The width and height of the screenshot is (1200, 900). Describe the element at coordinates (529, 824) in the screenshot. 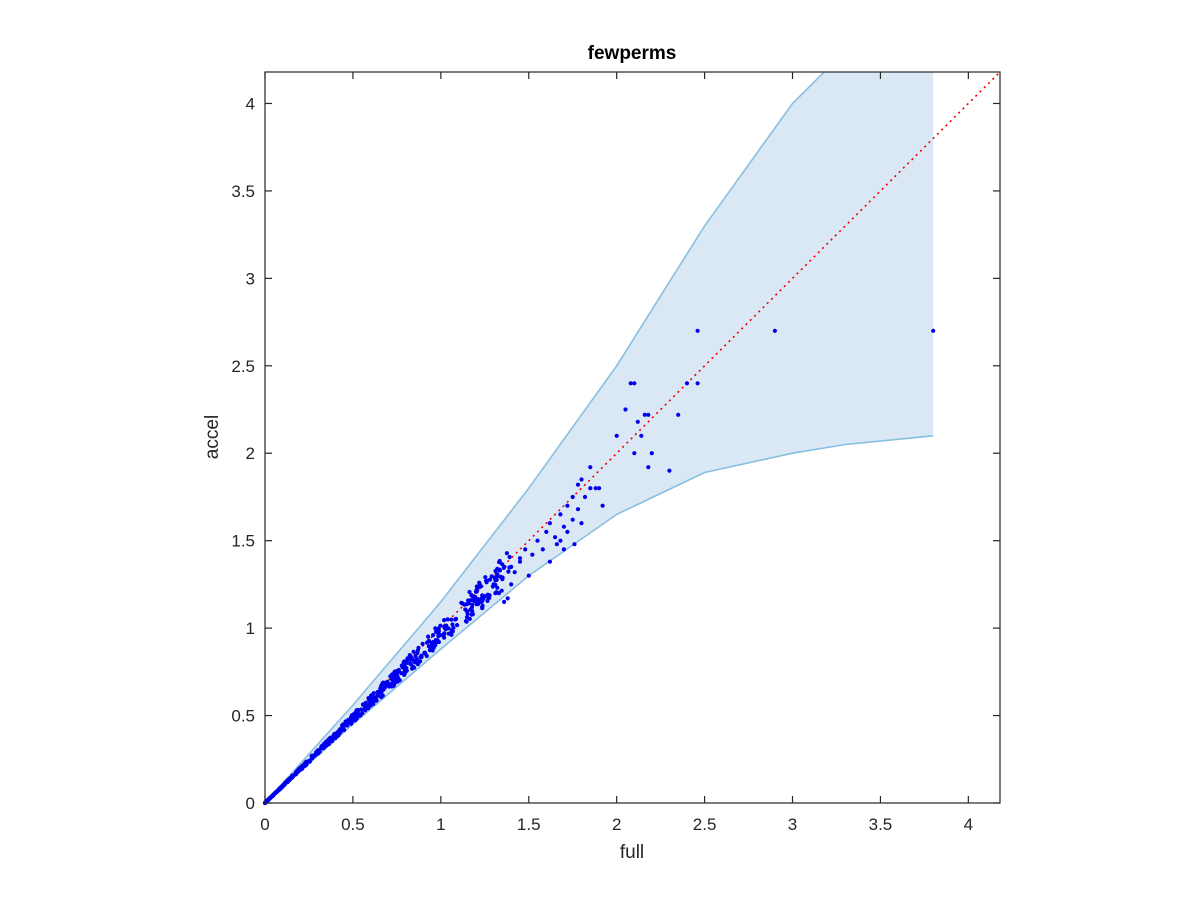

I see `x-tick-label: 1.5` at that location.